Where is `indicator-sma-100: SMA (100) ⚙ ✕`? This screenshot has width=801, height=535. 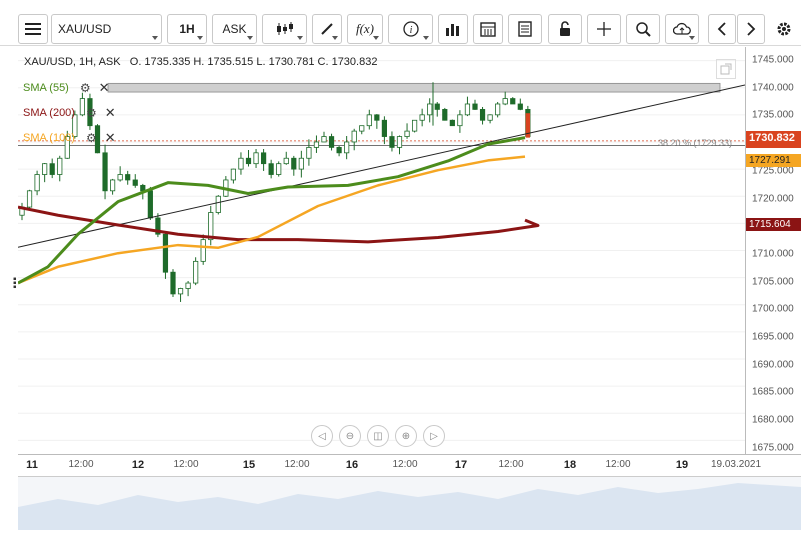 indicator-sma-100: SMA (100) ⚙ ✕ is located at coordinates (68, 138).